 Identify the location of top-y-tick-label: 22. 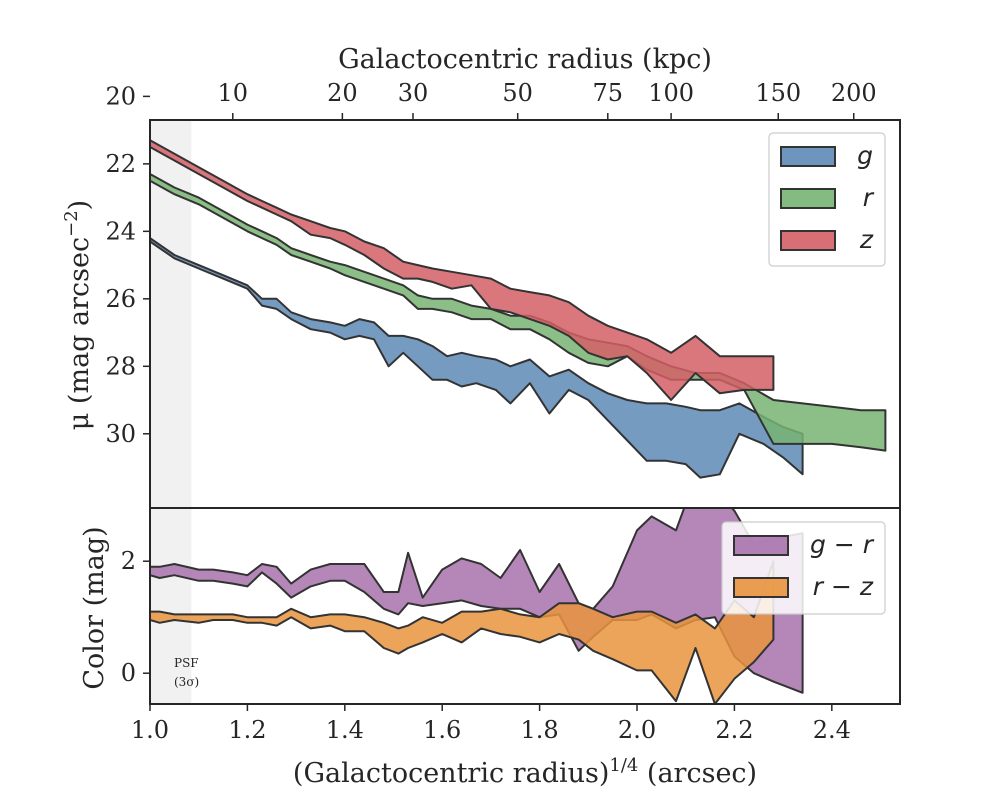
(120, 164).